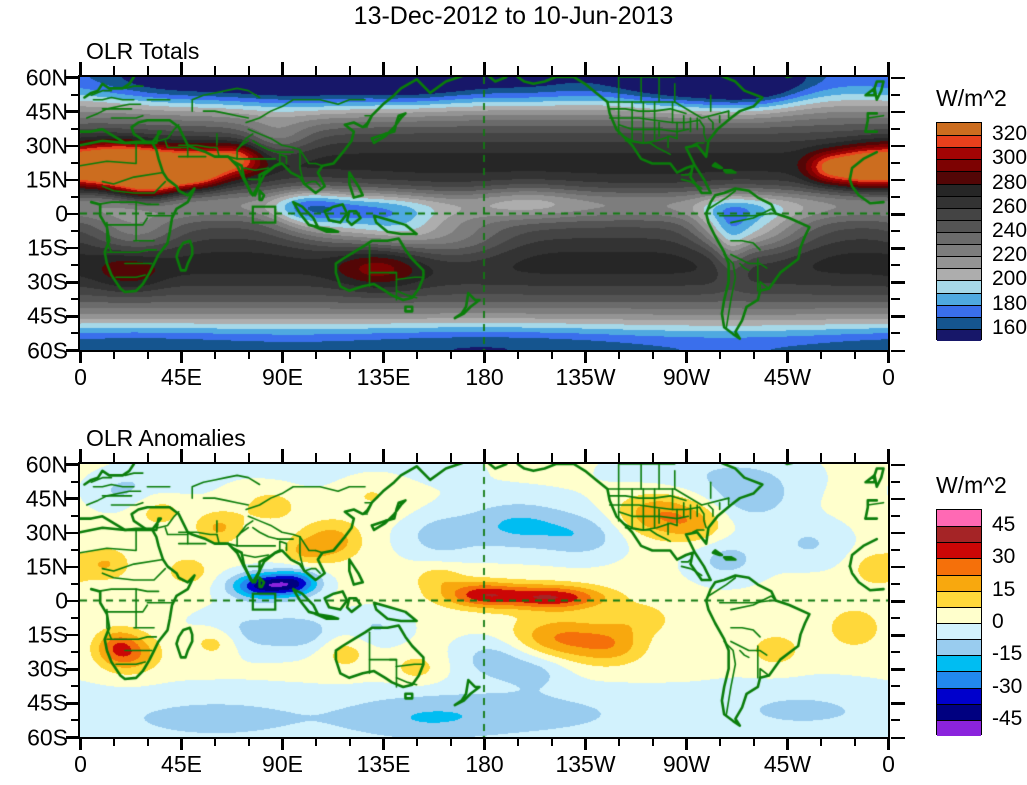 The image size is (1027, 785). Describe the element at coordinates (46, 179) in the screenshot. I see `totals-y-tick-label: 15N` at that location.